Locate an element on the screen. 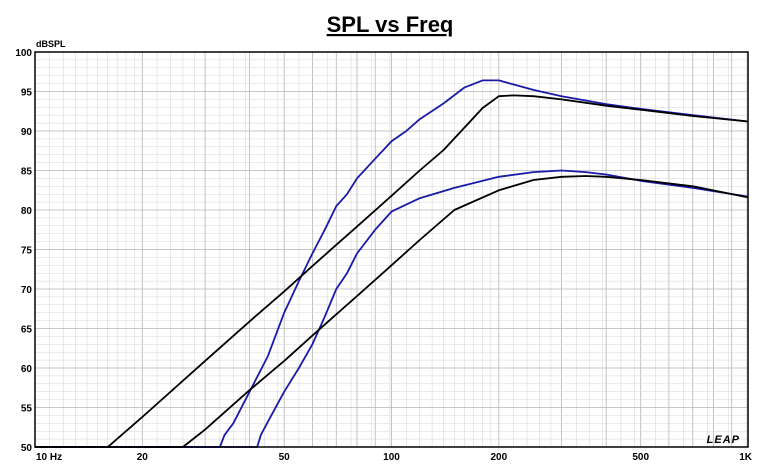 Image resolution: width=765 pixels, height=472 pixels. x-tick-label: 50 is located at coordinates (285, 457).